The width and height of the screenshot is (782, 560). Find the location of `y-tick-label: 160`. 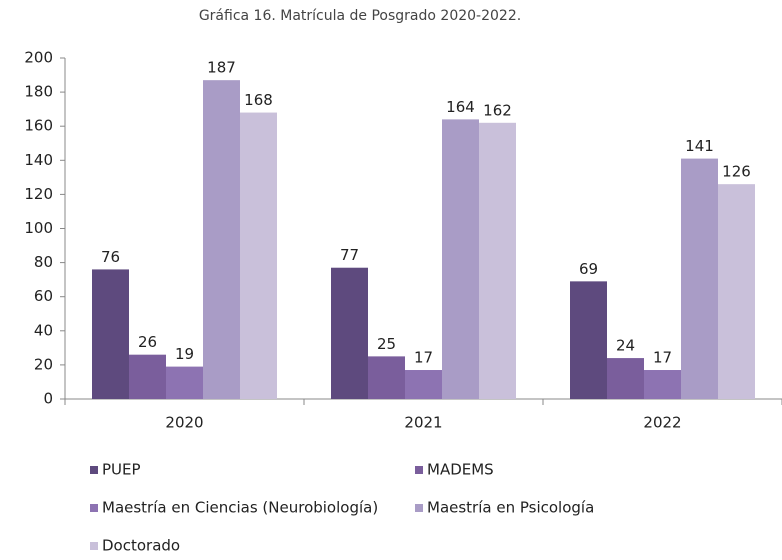

y-tick-label: 160 is located at coordinates (38, 126).